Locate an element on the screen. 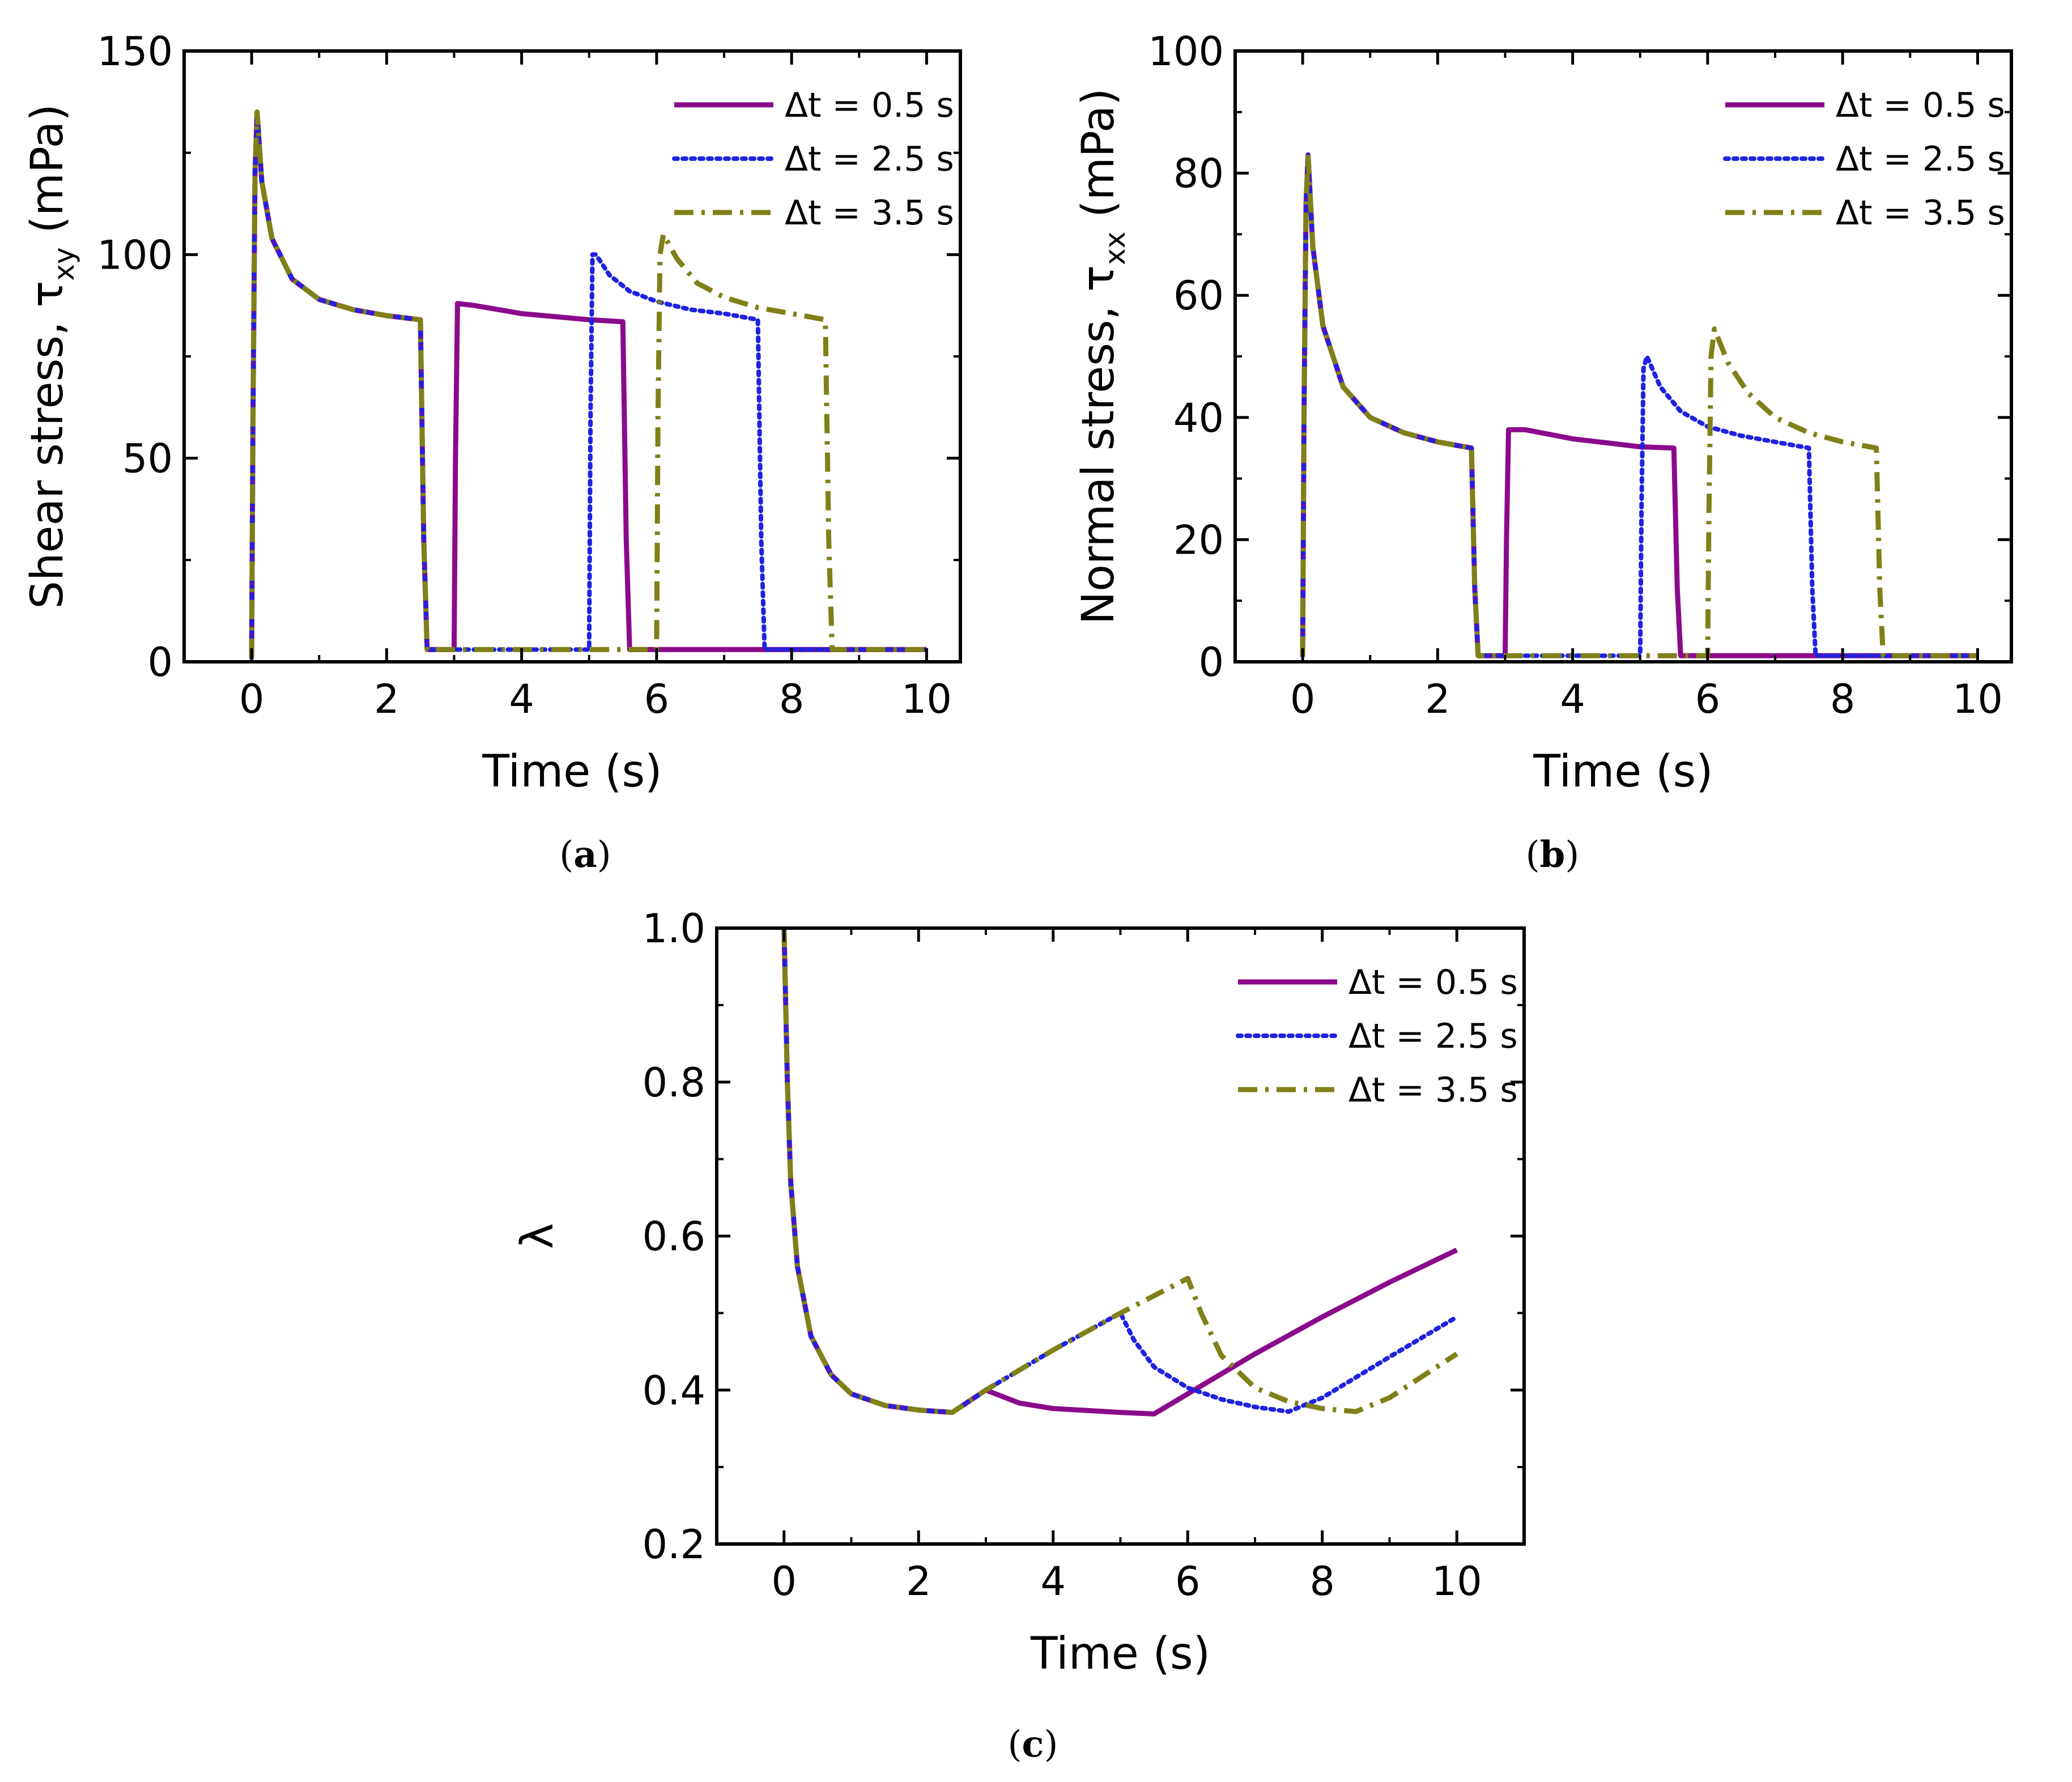 The image size is (2072, 1782). y-axis-title: Normal stress, τxx (mPa) is located at coordinates (1102, 356).